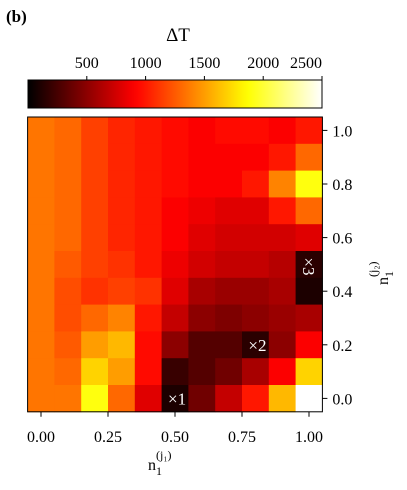  Describe the element at coordinates (164, 455) in the screenshot. I see `x-label-sup: (j₁)` at that location.